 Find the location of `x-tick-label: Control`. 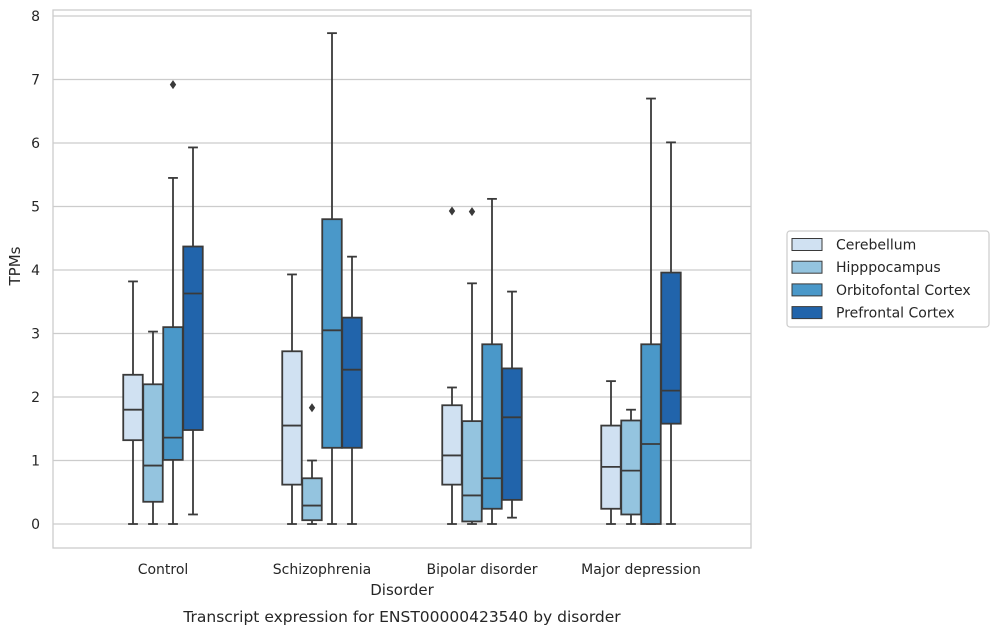

x-tick-label: Control is located at coordinates (163, 570).